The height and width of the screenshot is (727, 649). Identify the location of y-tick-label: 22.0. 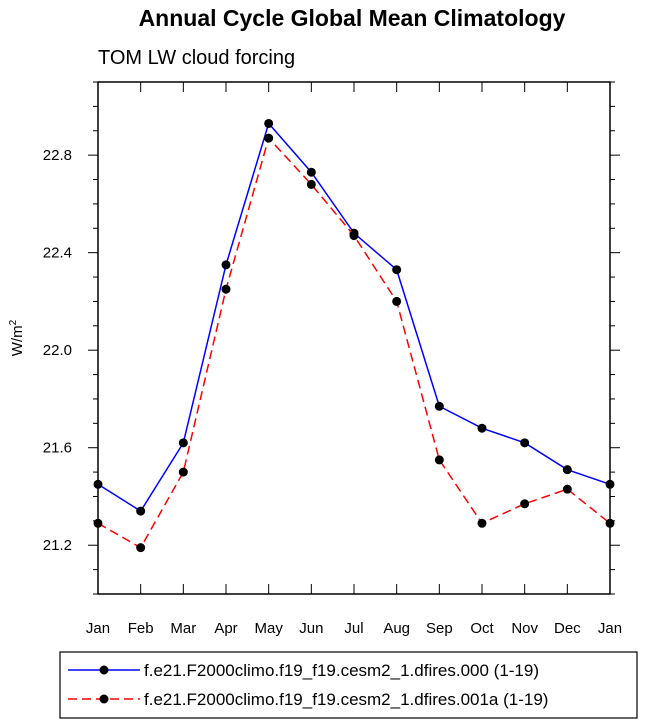
(57, 350).